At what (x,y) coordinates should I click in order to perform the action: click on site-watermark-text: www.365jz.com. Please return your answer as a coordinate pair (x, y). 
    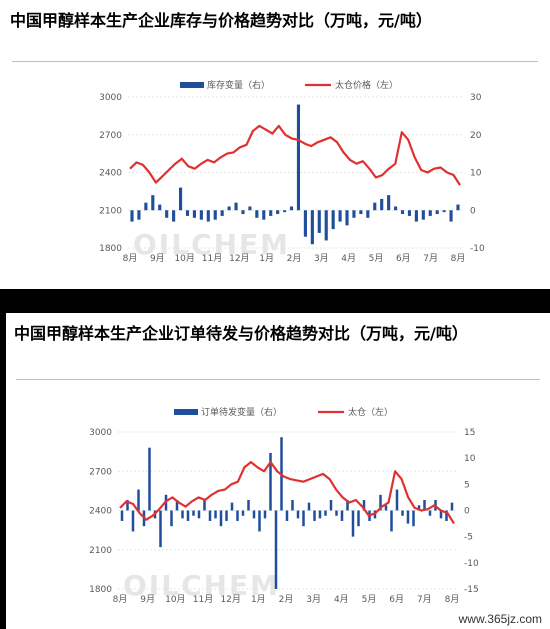
    Looking at the image, I should click on (500, 619).